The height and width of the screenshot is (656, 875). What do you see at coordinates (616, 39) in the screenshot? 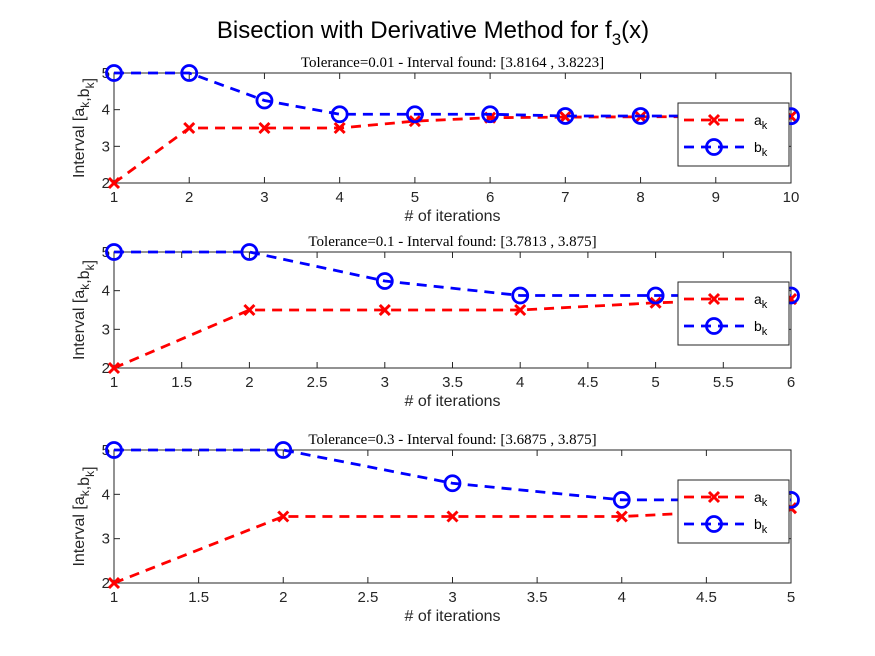
I see `figure-title-subscript: 3` at bounding box center [616, 39].